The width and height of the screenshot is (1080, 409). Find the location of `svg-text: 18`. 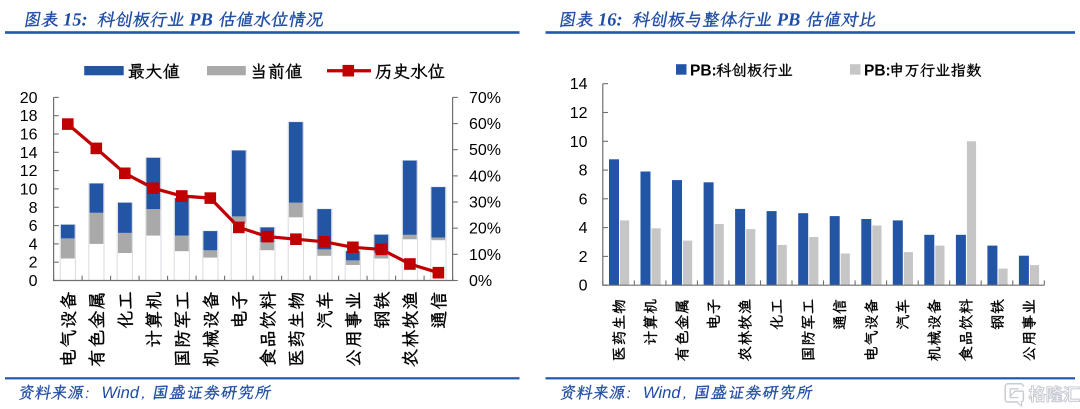

svg-text: 18 is located at coordinates (29, 116).